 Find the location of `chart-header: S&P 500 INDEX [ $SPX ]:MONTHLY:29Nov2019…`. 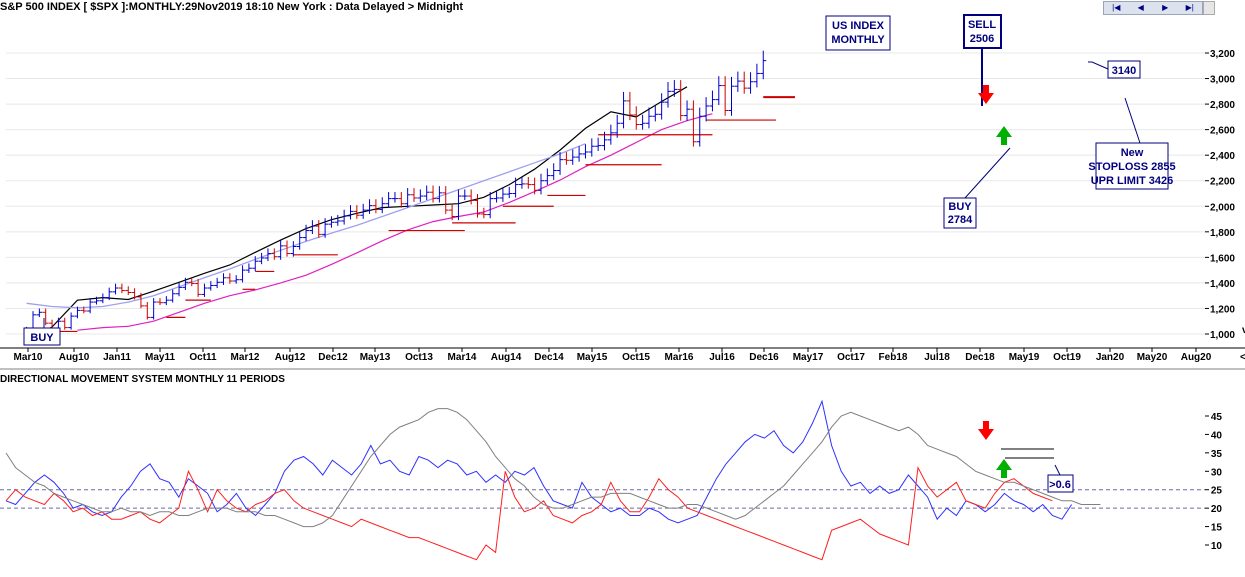

chart-header: S&P 500 INDEX [ $SPX ]:MONTHLY:29Nov2019… is located at coordinates (622, 8).